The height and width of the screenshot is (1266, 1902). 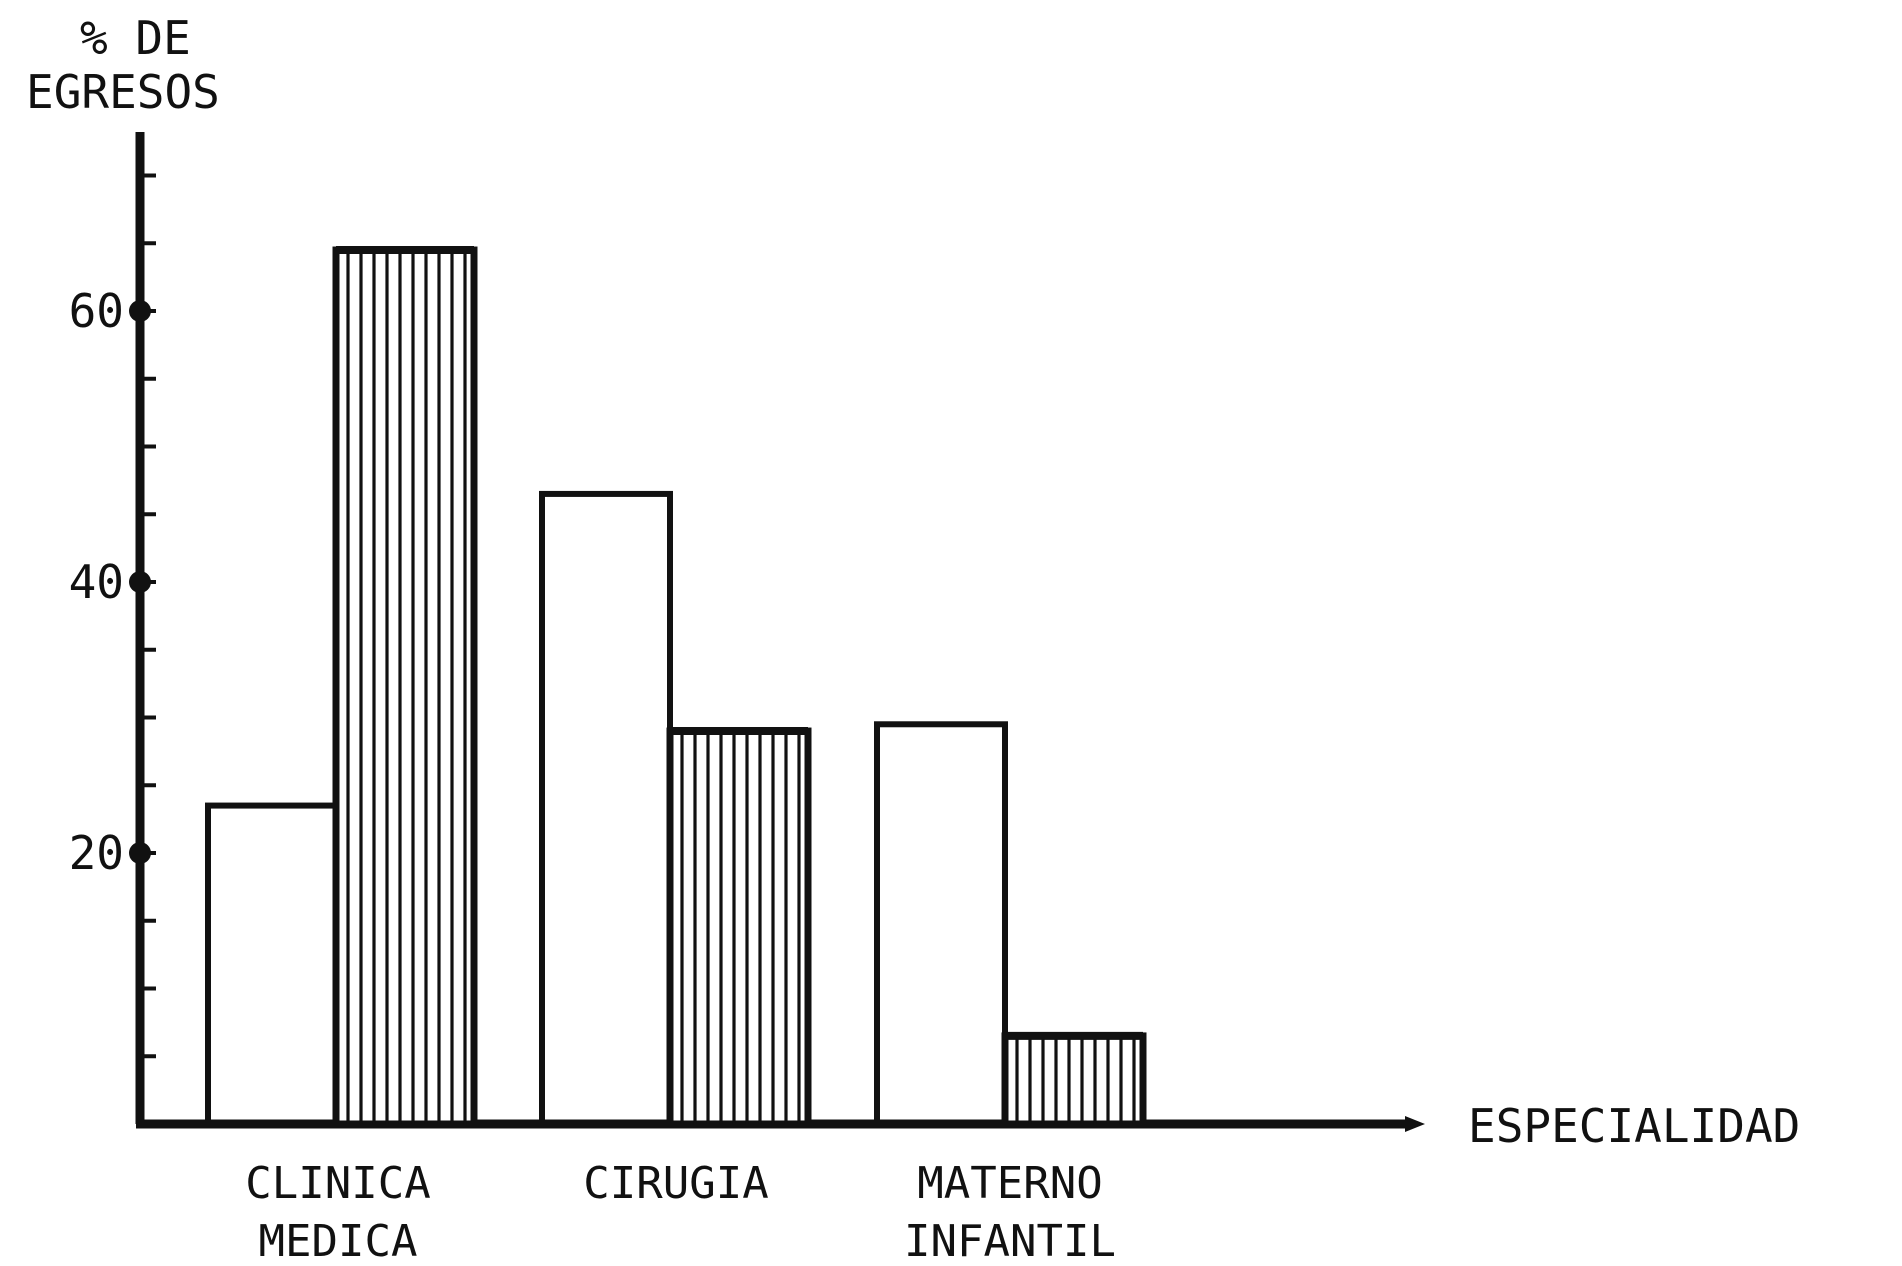 I want to click on y-axis-label-line-1: % DE, so click(x=135, y=38).